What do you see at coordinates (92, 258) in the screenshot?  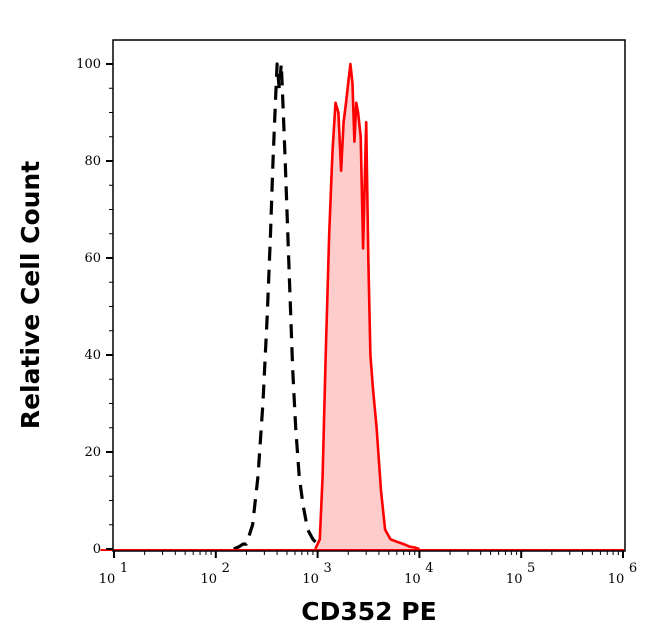 I see `y-tick-label: 60` at bounding box center [92, 258].